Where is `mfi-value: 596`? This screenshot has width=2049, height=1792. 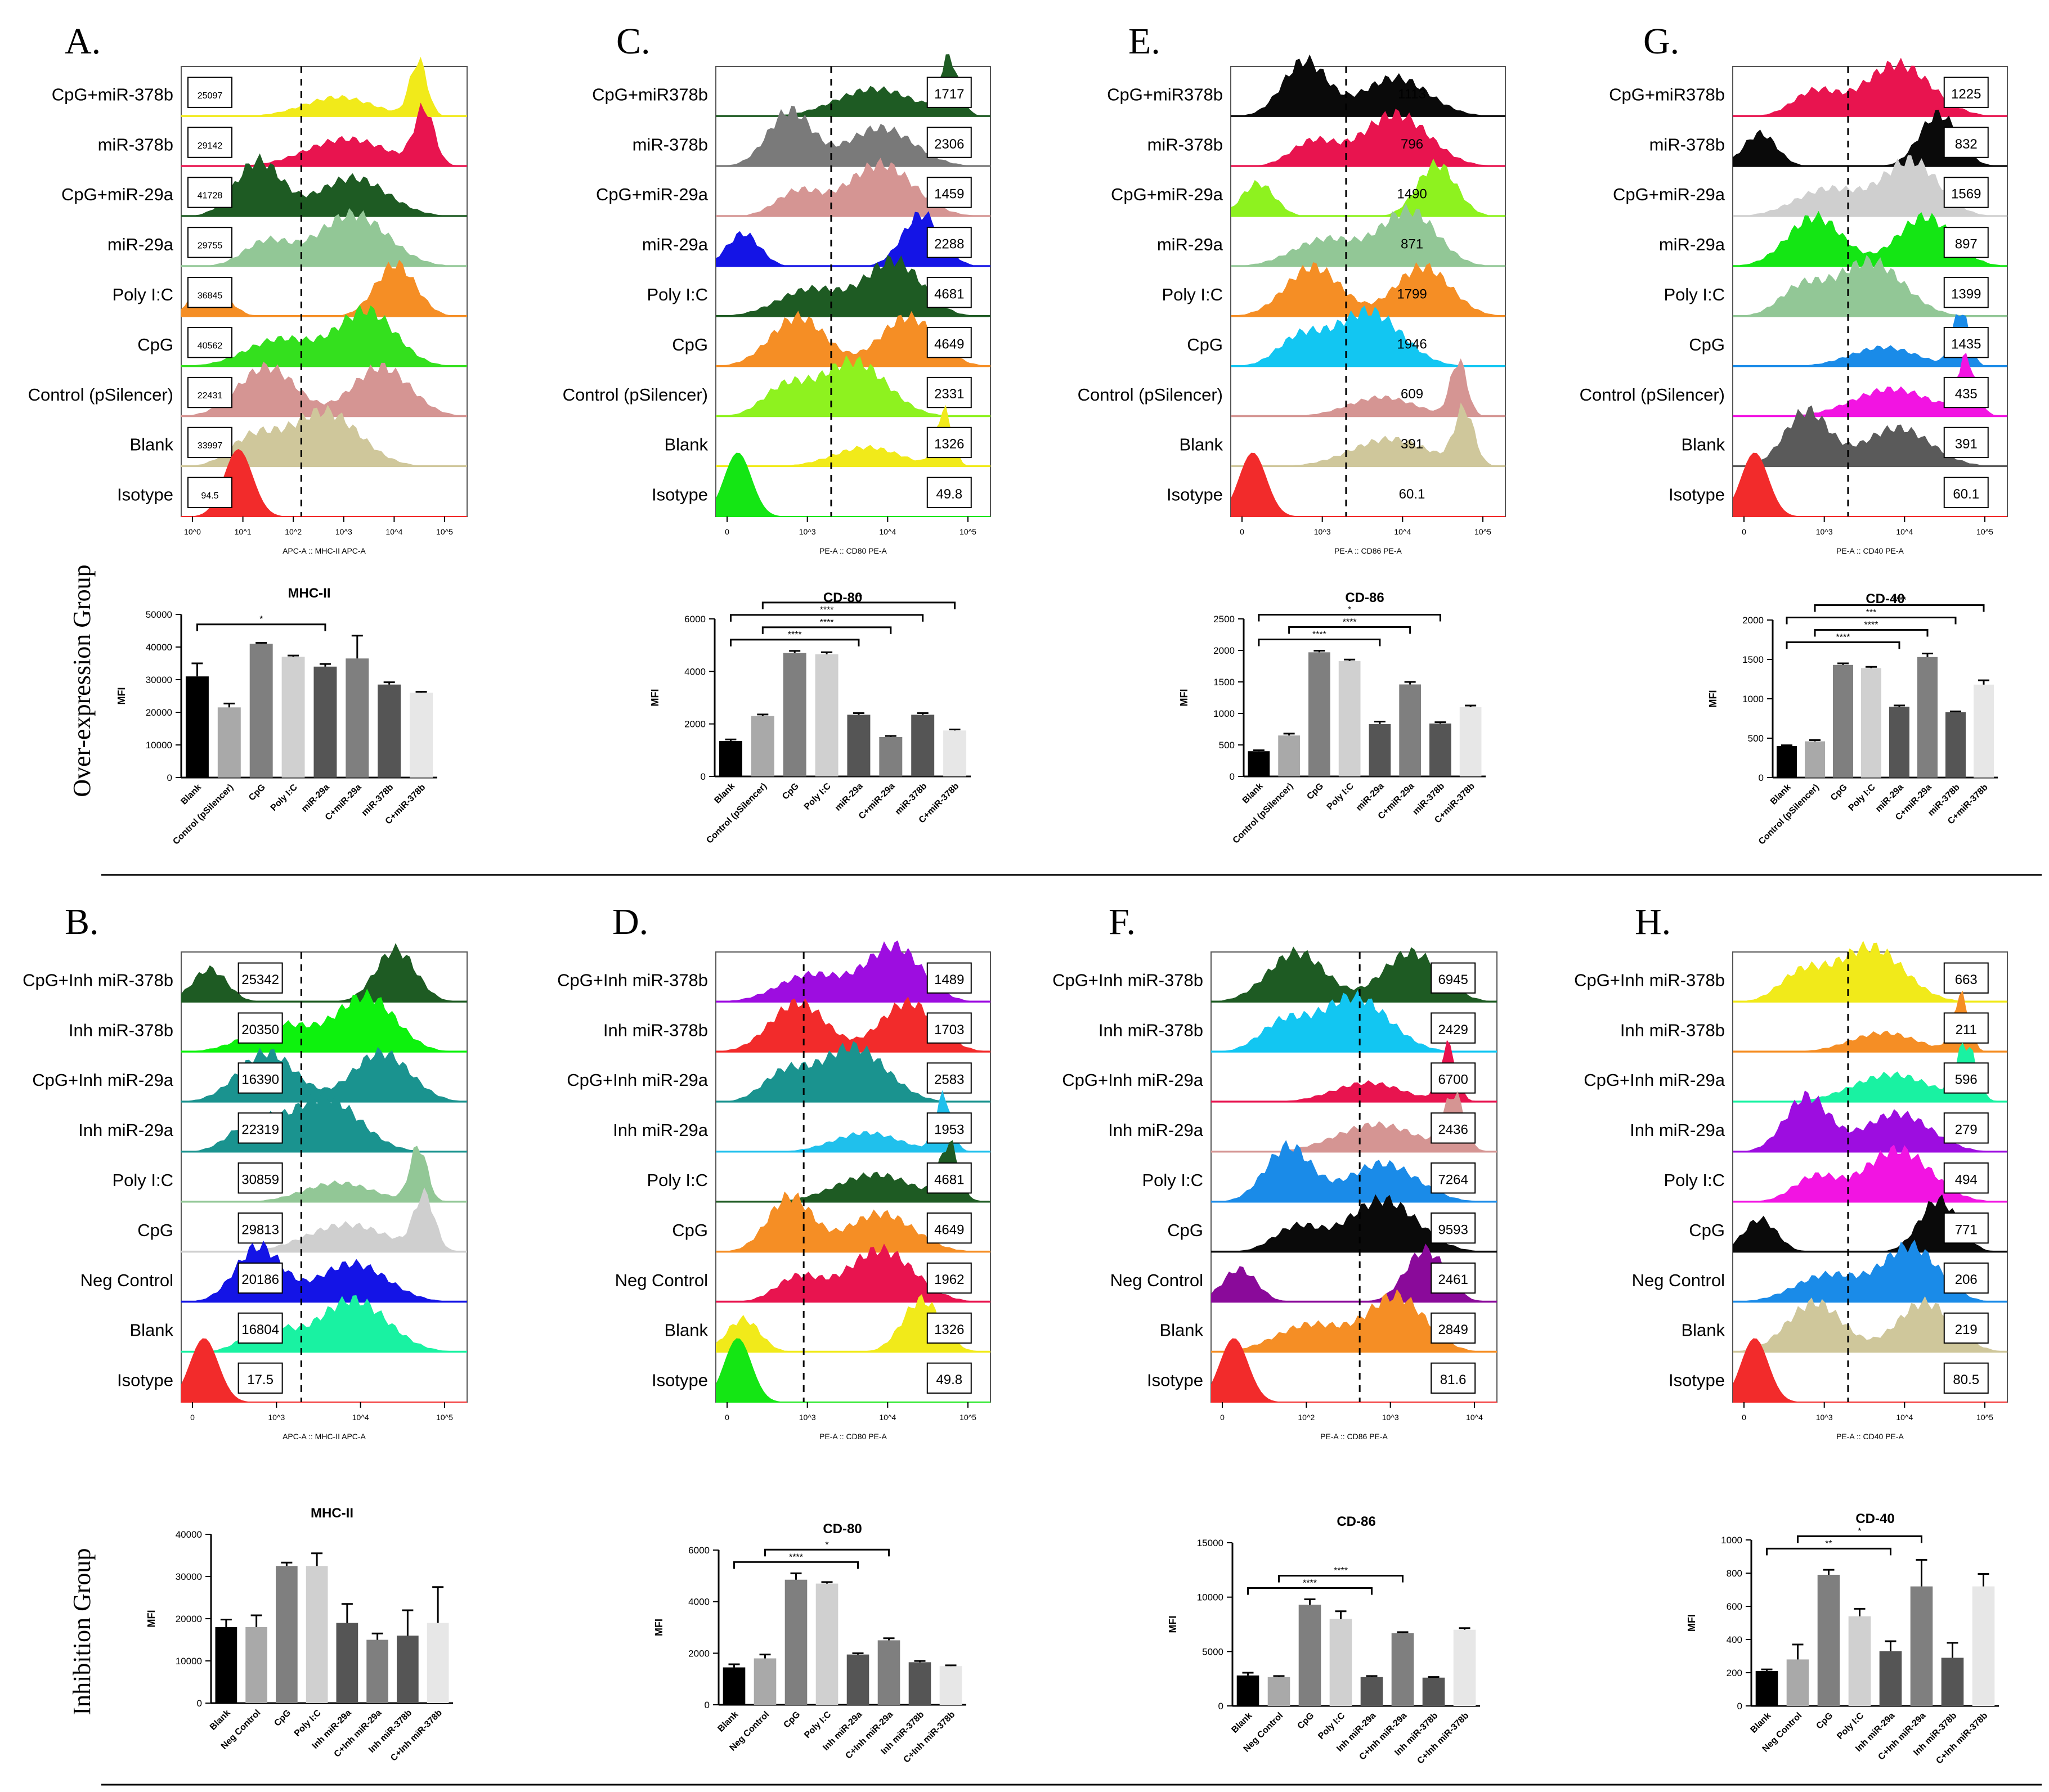 mfi-value: 596 is located at coordinates (1967, 1080).